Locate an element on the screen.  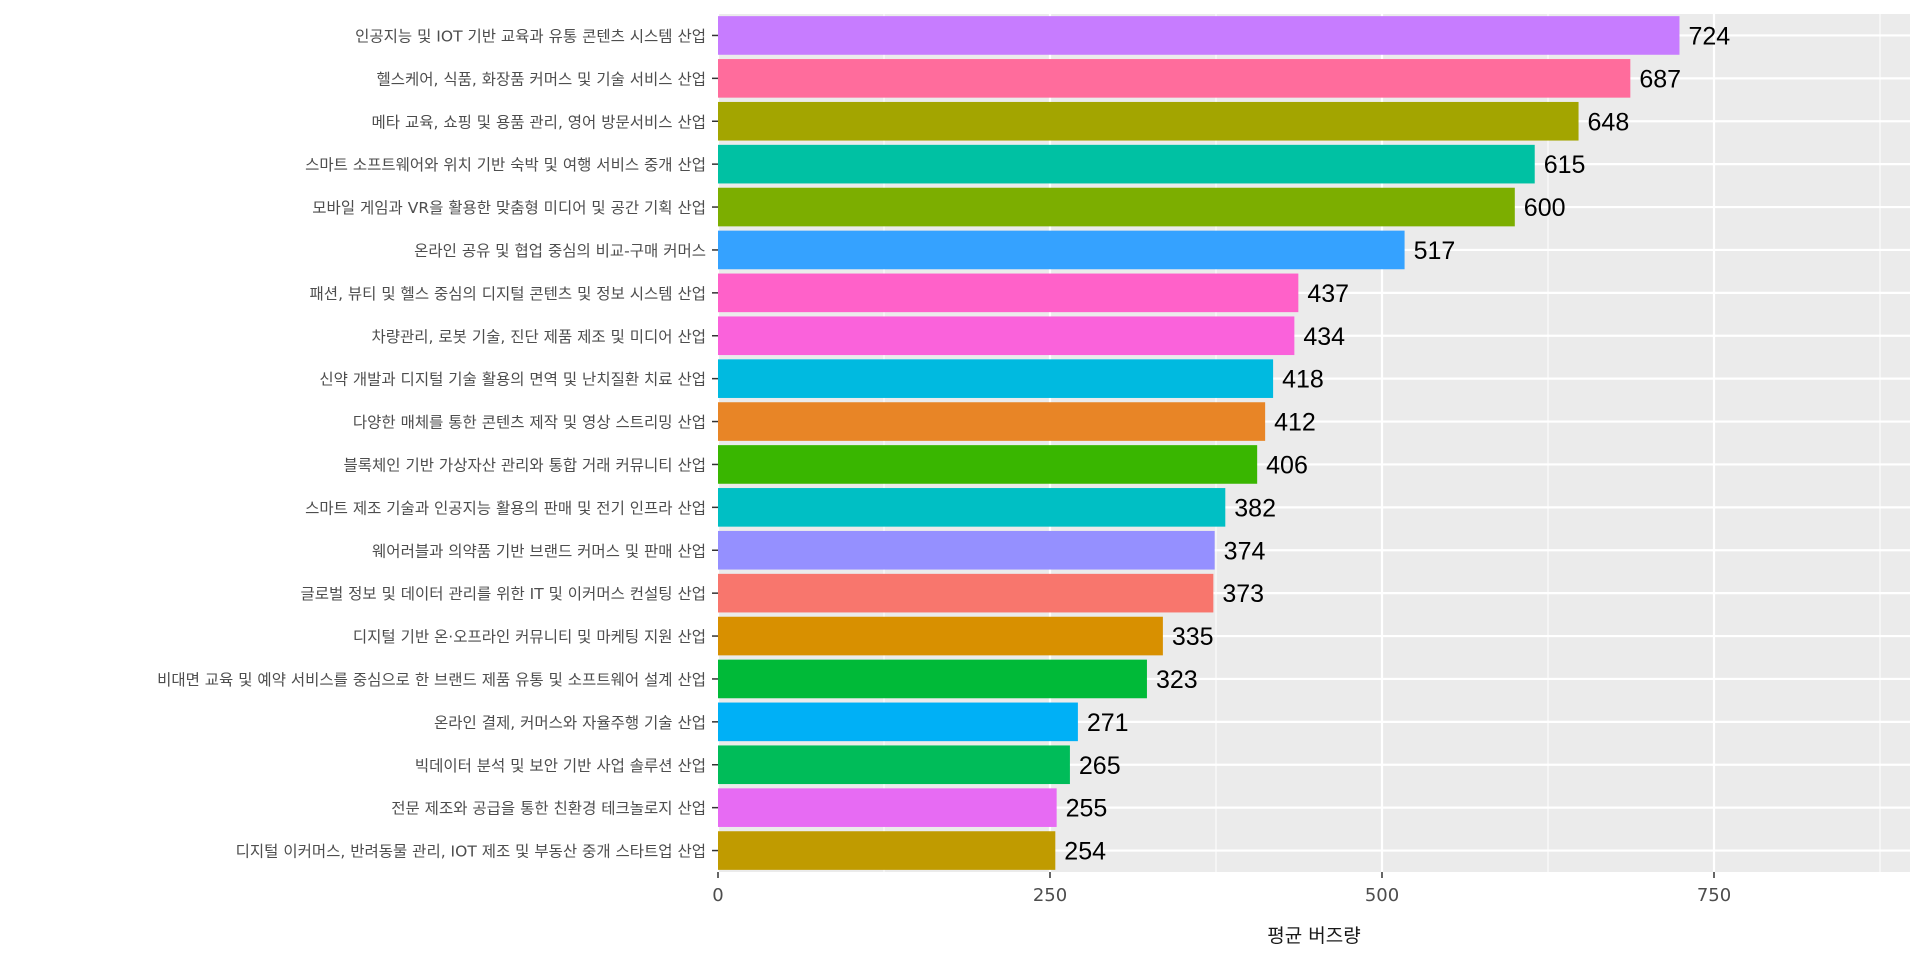
data-label: 254 is located at coordinates (1085, 852).